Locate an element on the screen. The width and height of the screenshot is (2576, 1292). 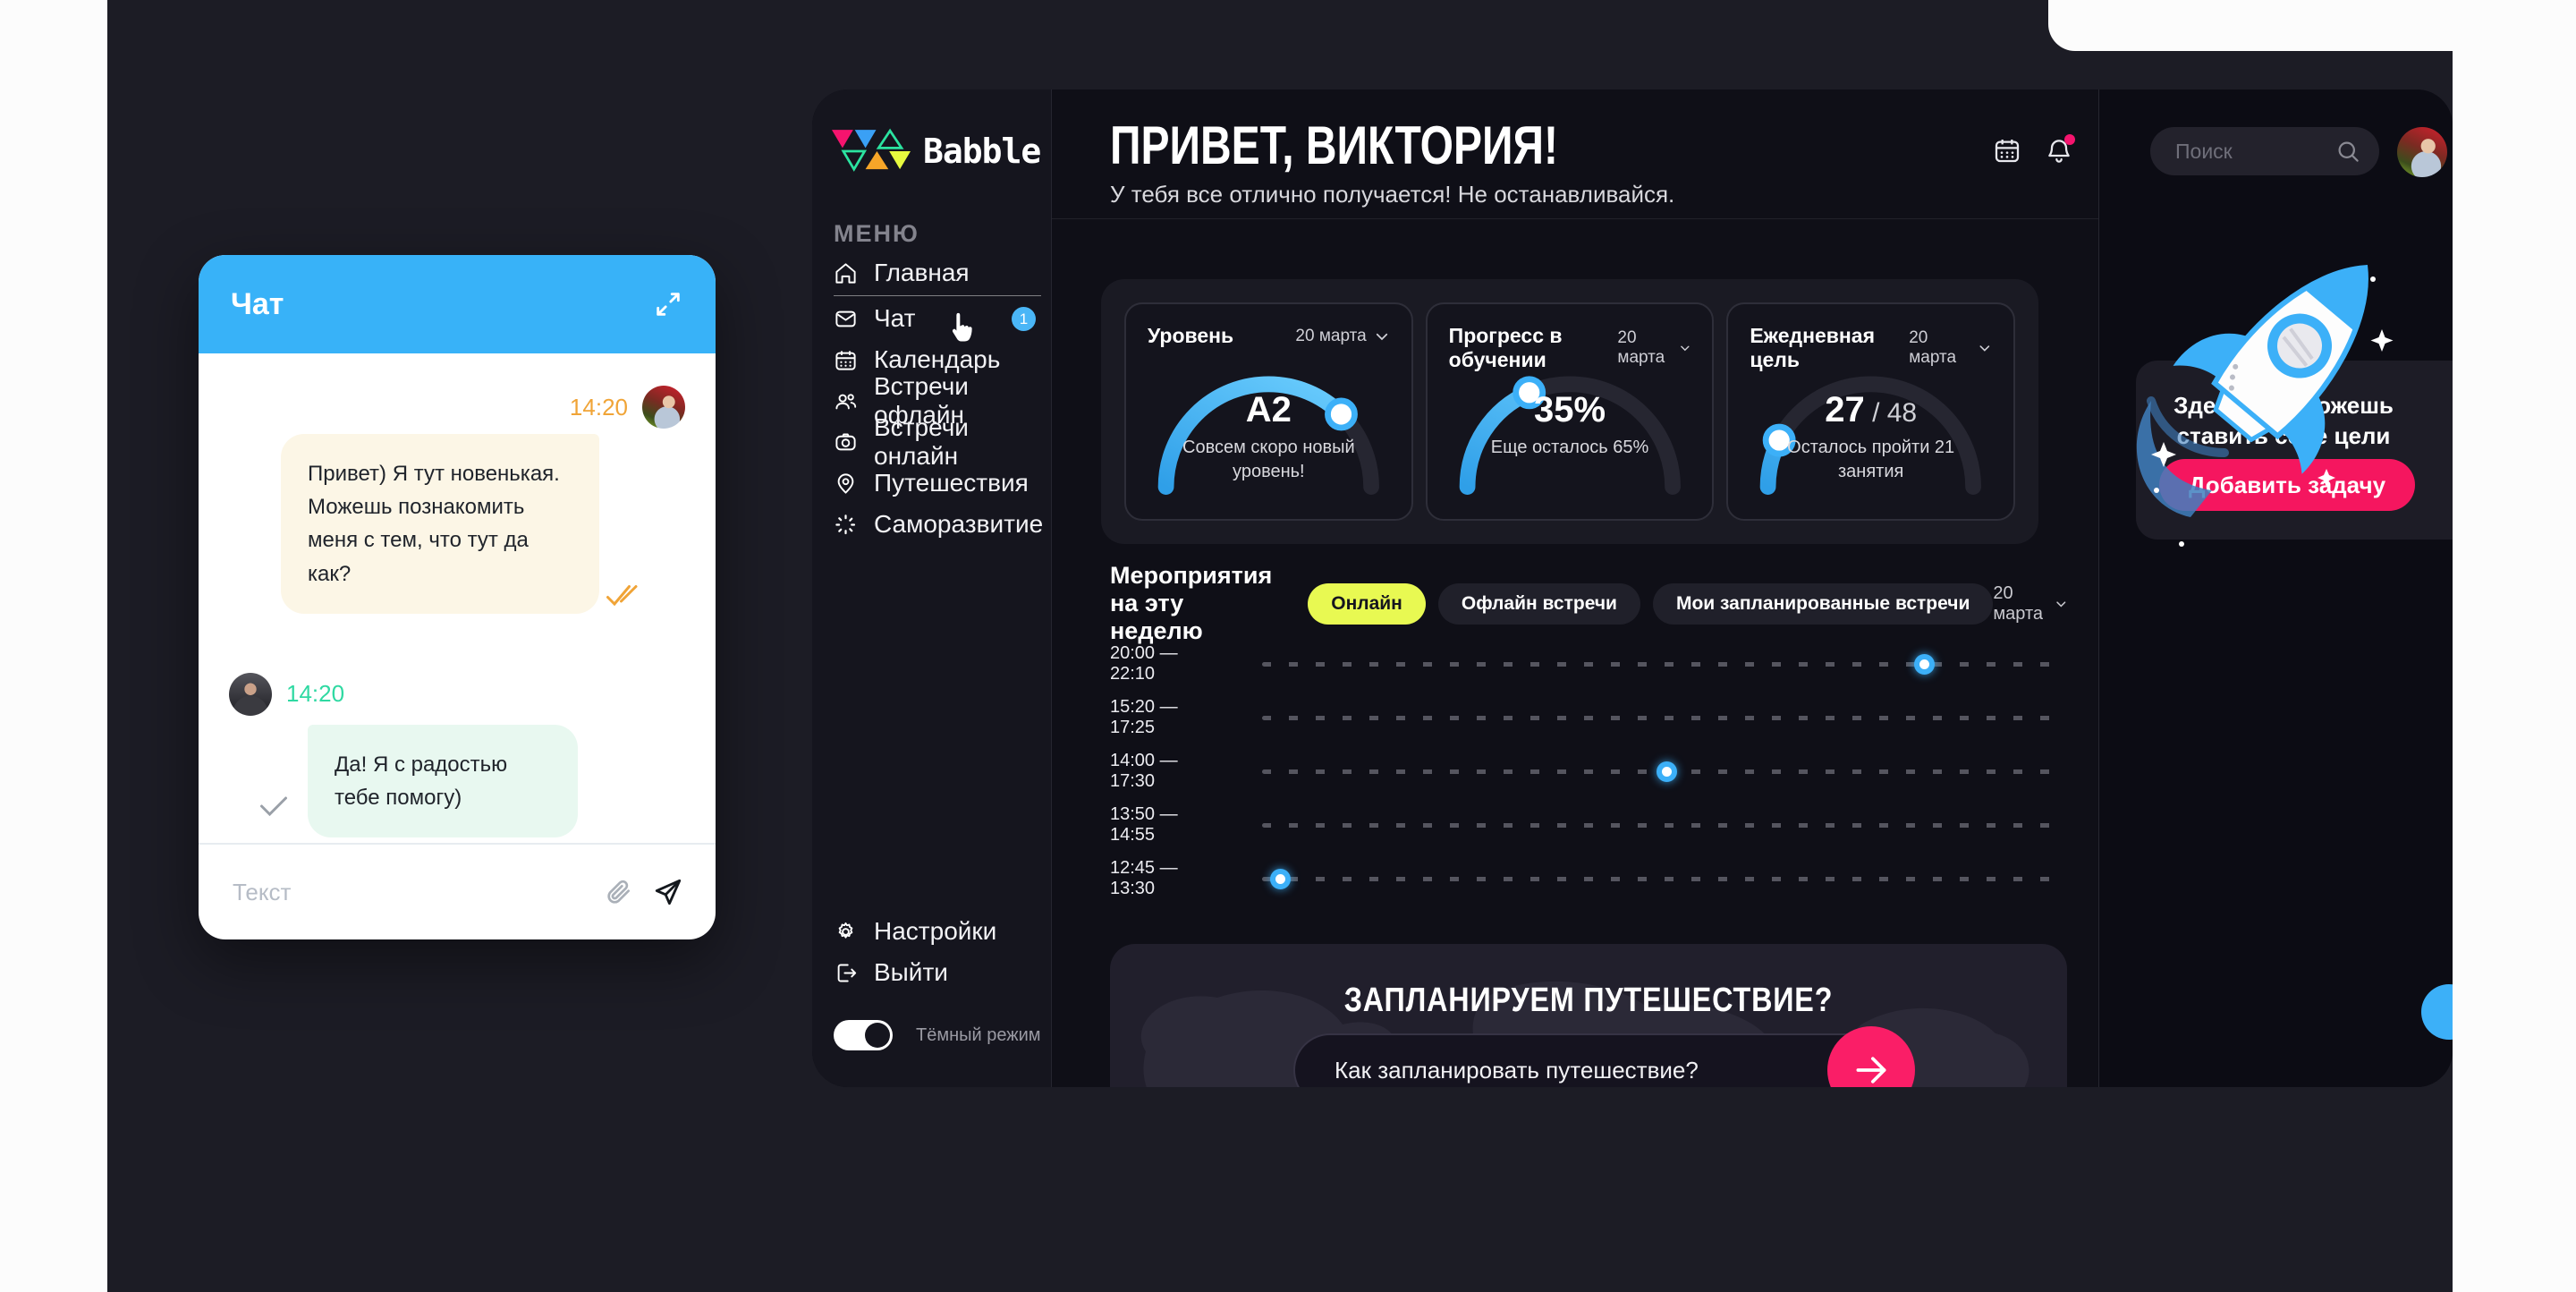
mouse-cursor is located at coordinates (962, 328).